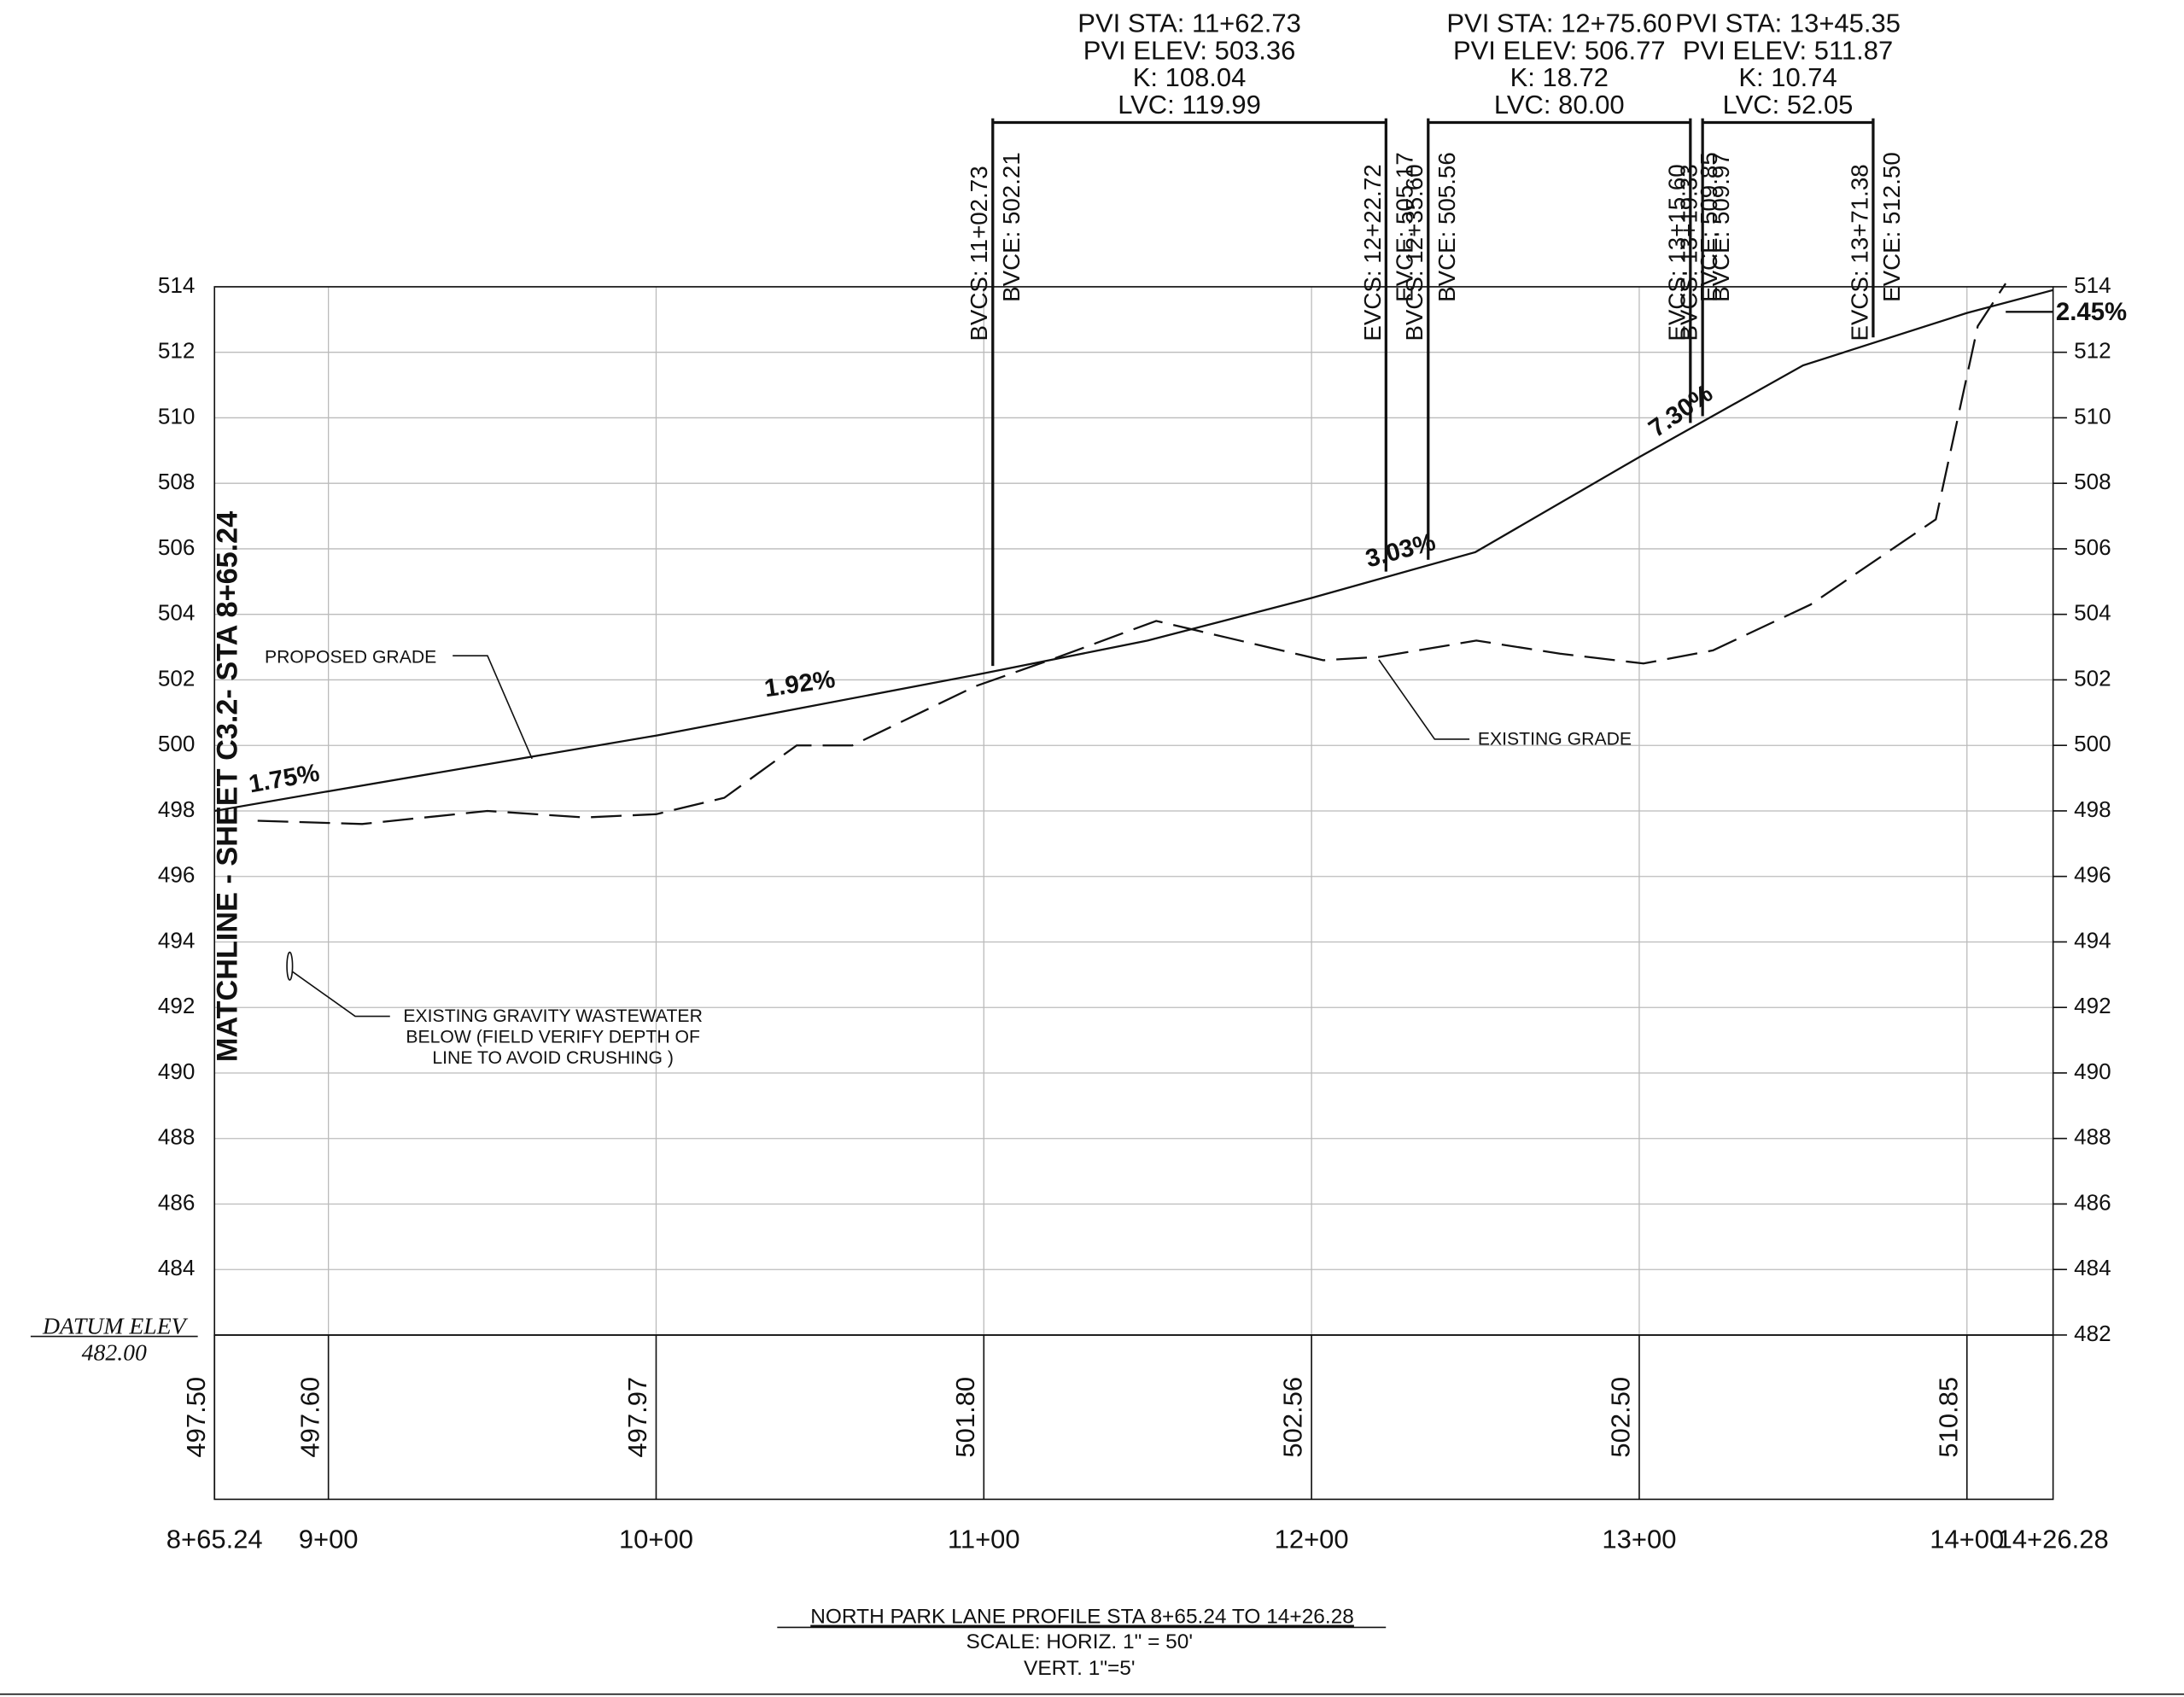 The height and width of the screenshot is (1697, 2184). Describe the element at coordinates (1189, 50) in the screenshot. I see `pvi-label: PVI ELEV: 503.36` at that location.